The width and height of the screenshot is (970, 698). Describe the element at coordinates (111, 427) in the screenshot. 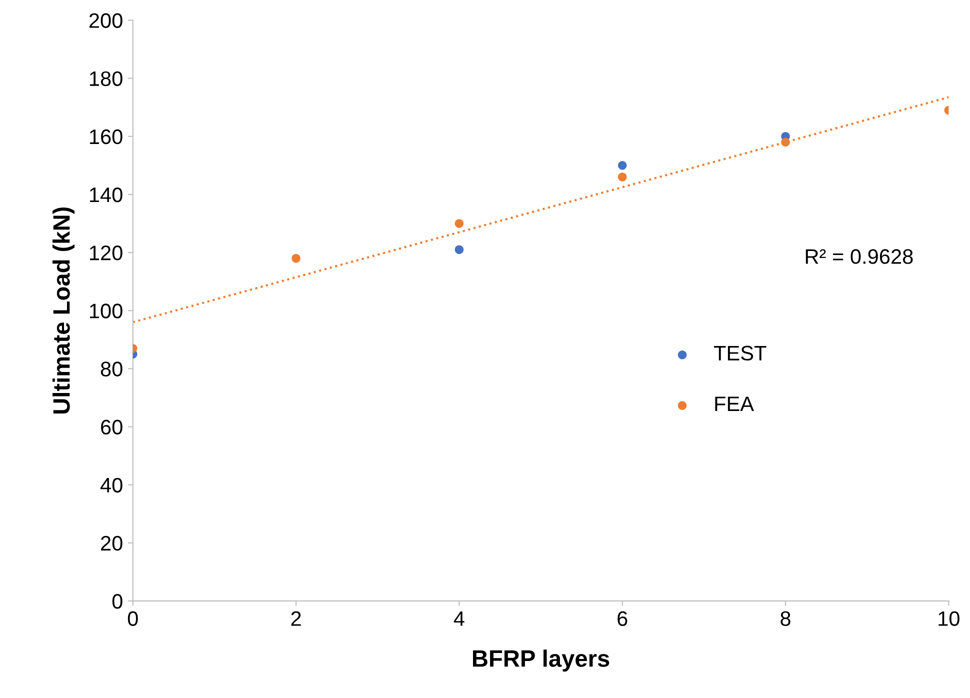

I see `y-tick-label: 60` at that location.